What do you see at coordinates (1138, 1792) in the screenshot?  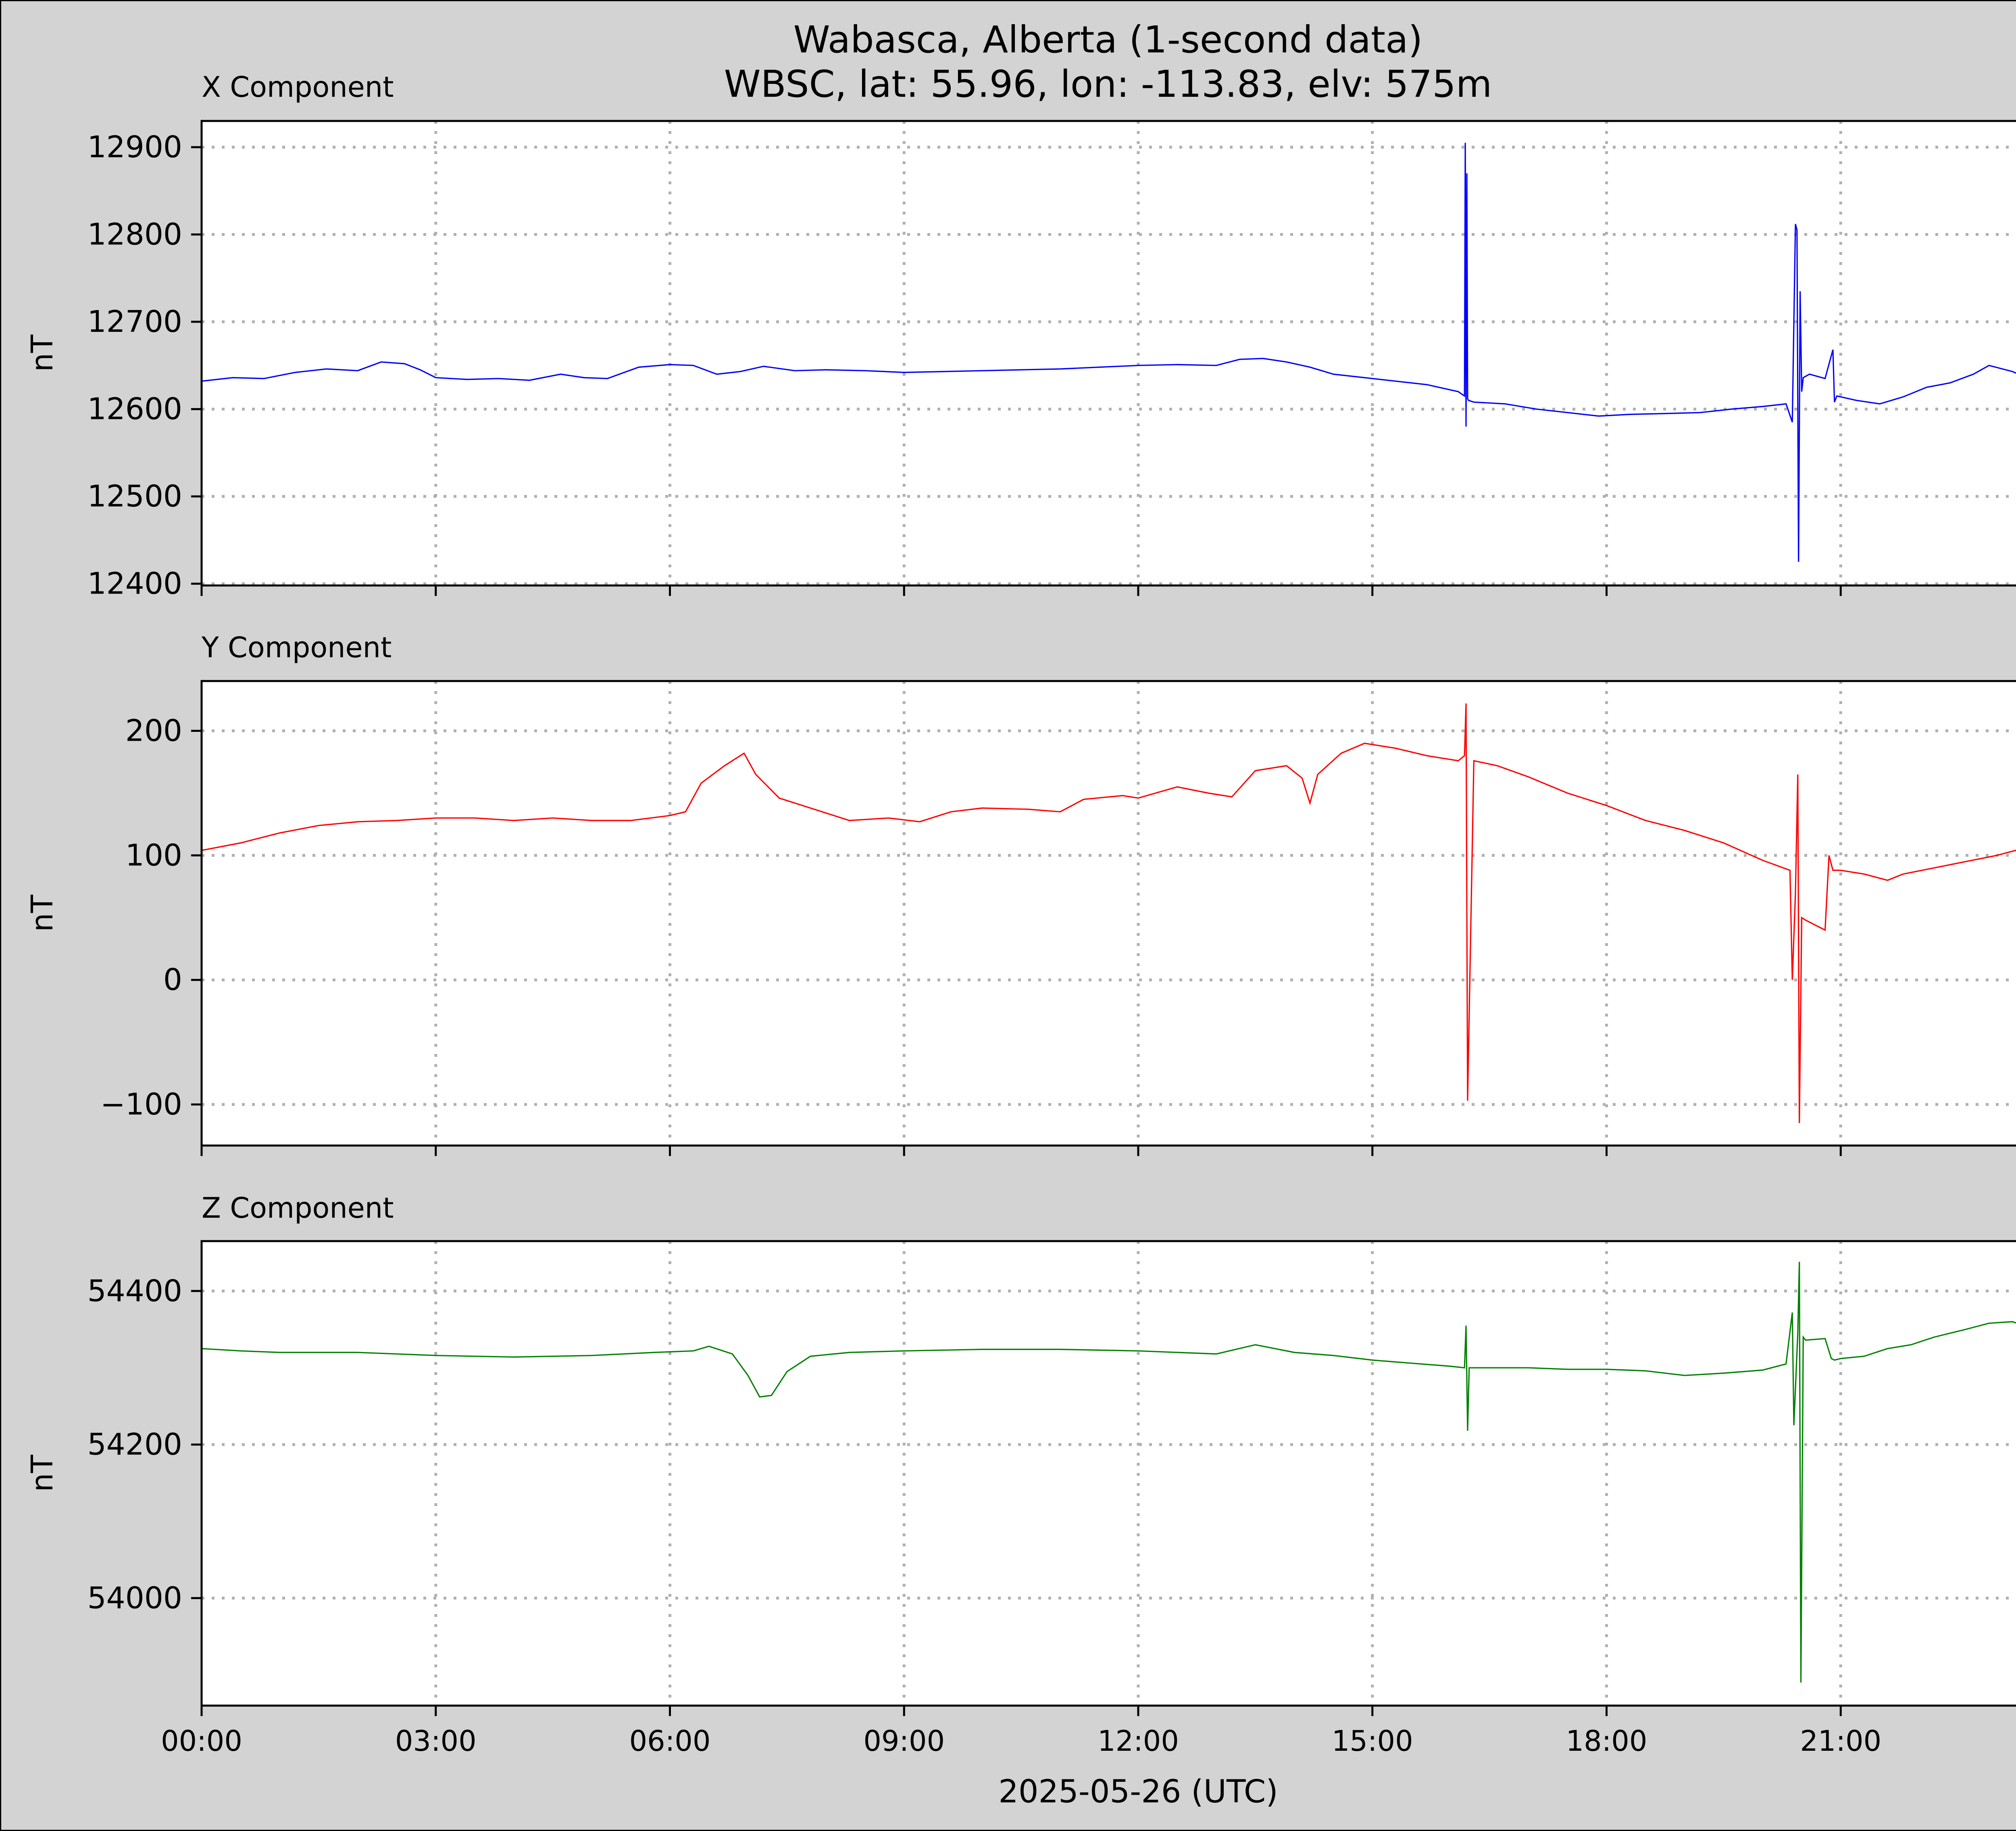 I see `x-axis-label: 2025-05-26 (UTC)` at bounding box center [1138, 1792].